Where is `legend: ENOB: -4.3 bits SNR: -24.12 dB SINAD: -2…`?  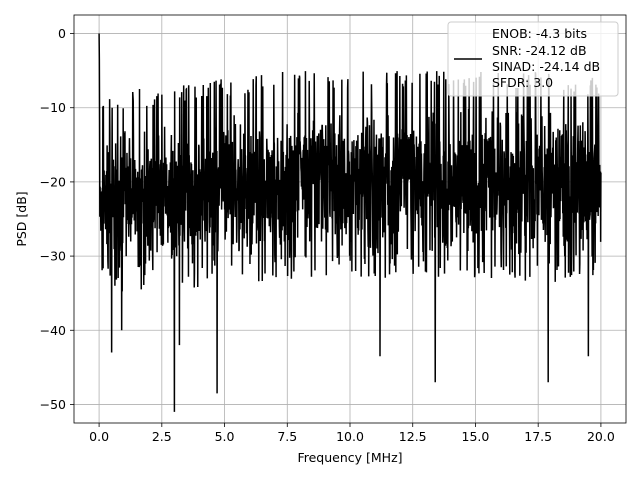 legend: ENOB: -4.3 bits SNR: -24.12 dB SINAD: -2… is located at coordinates (533, 59).